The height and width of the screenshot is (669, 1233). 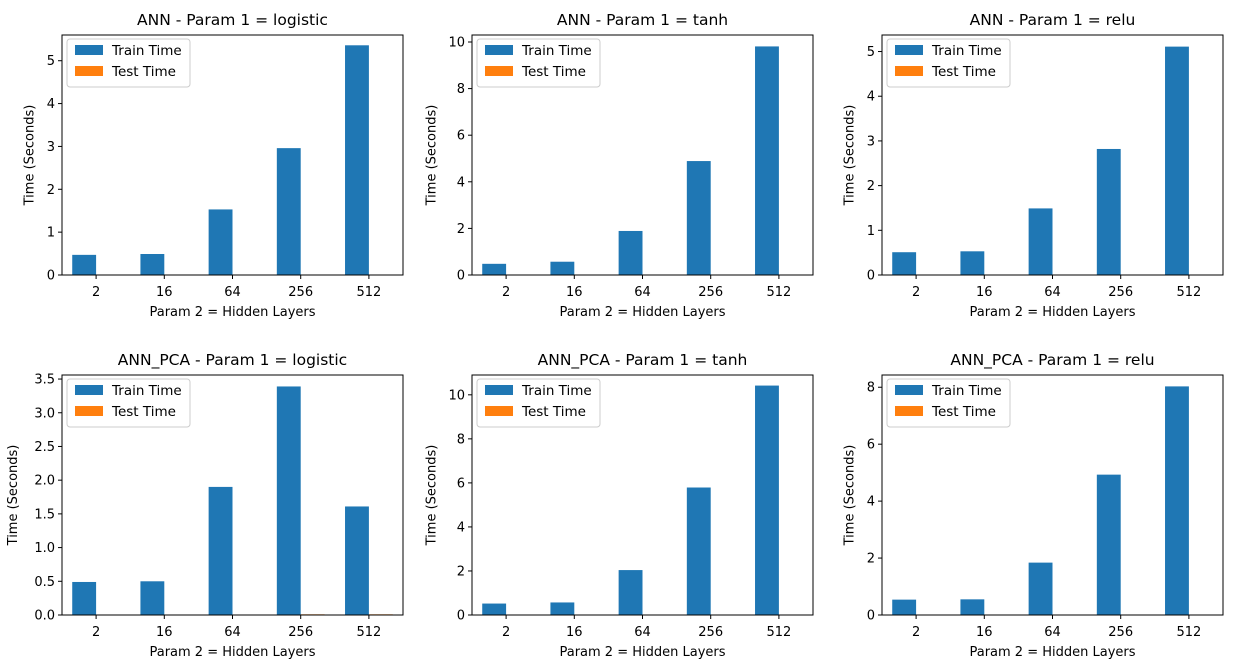 What do you see at coordinates (456, 42) in the screenshot?
I see `y-tick-label: 10` at bounding box center [456, 42].